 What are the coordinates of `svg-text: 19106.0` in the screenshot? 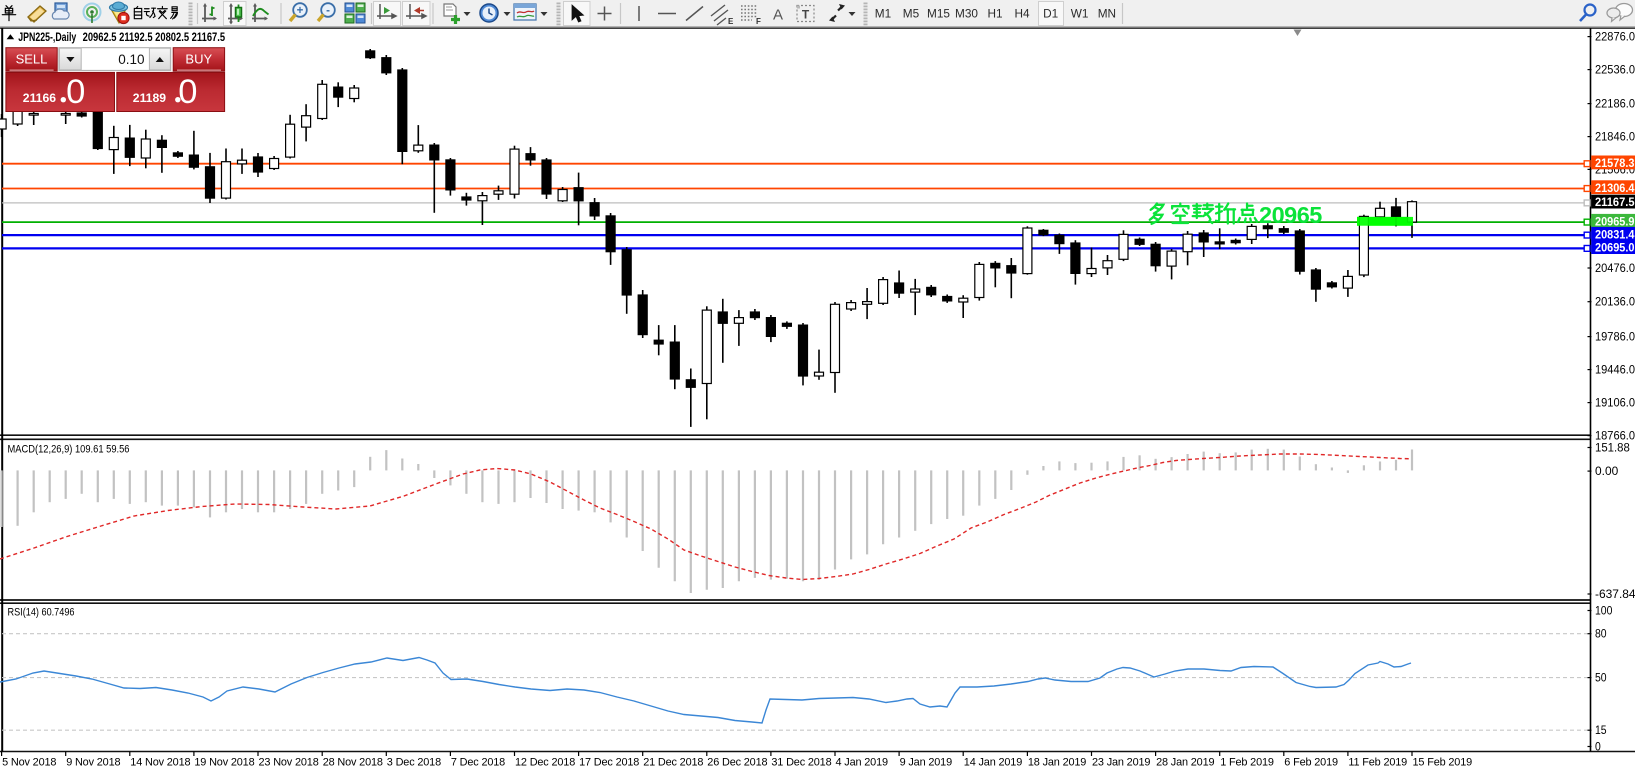 It's located at (1615, 404).